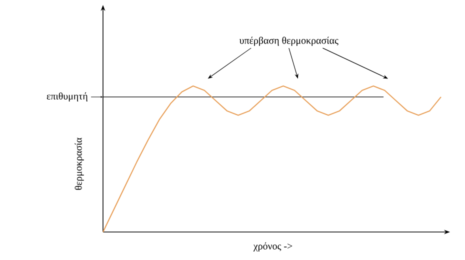 Image resolution: width=465 pixels, height=260 pixels. What do you see at coordinates (79, 164) in the screenshot?
I see `y-axis-title: θερμοκρασία` at bounding box center [79, 164].